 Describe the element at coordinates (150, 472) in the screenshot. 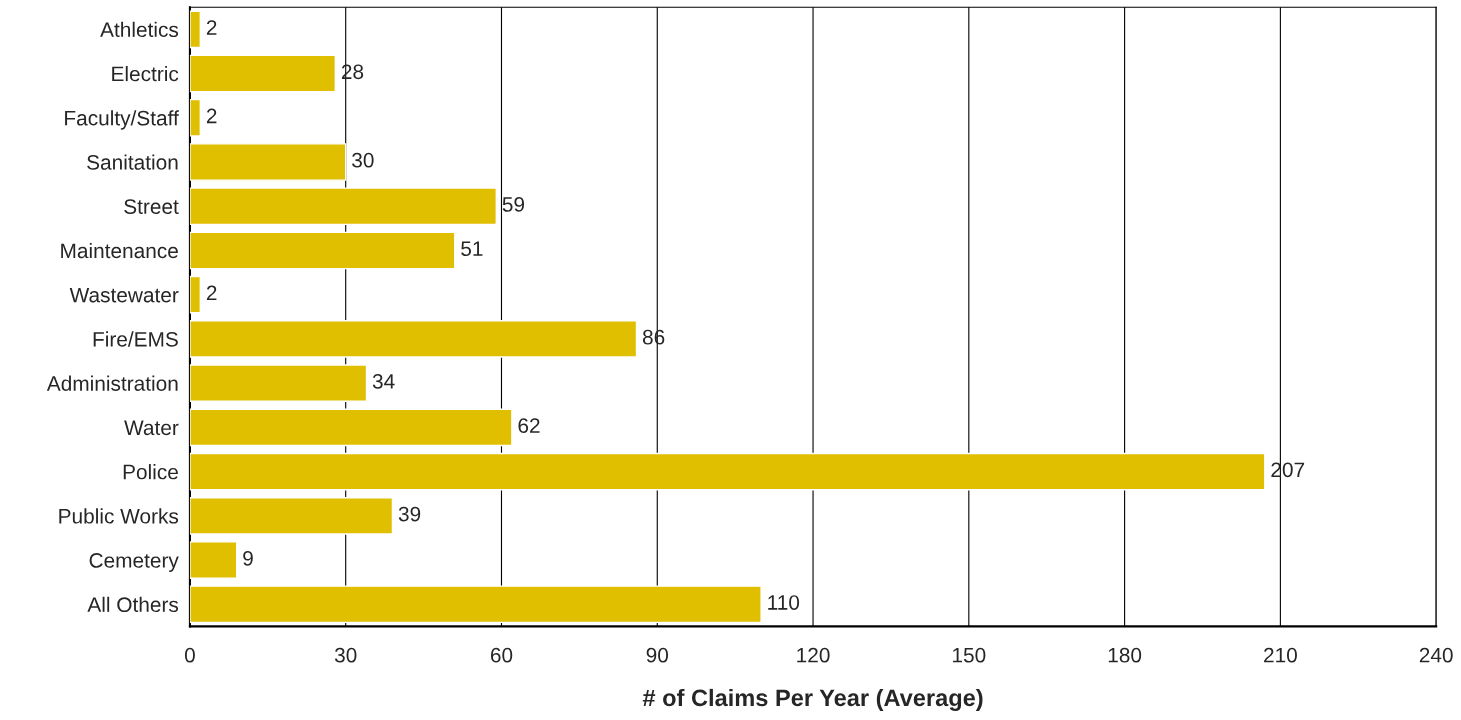

I see `y-tick-label: Police` at that location.